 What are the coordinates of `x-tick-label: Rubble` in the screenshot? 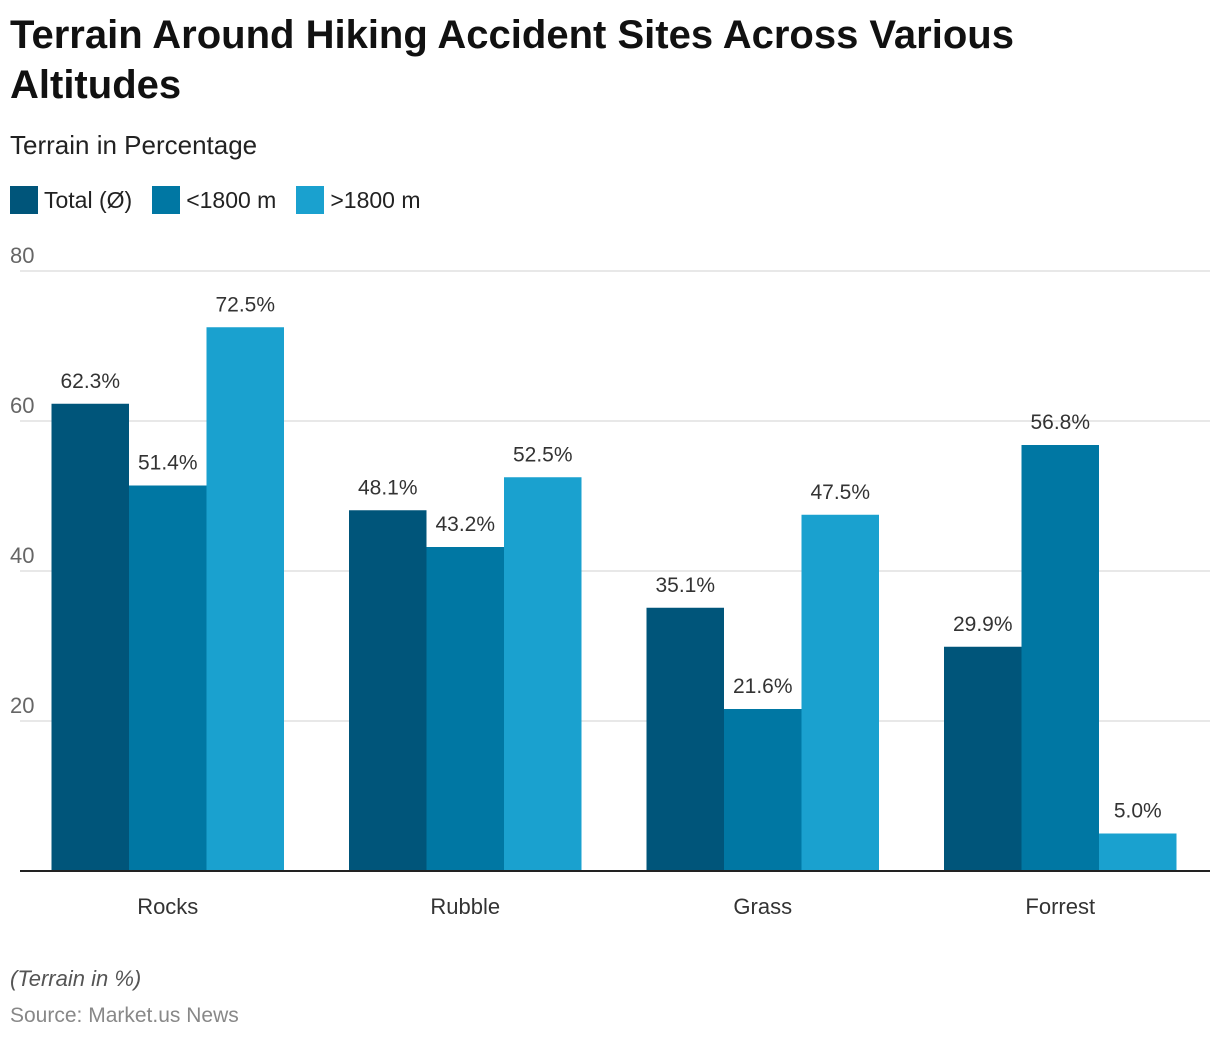 It's located at (465, 906).